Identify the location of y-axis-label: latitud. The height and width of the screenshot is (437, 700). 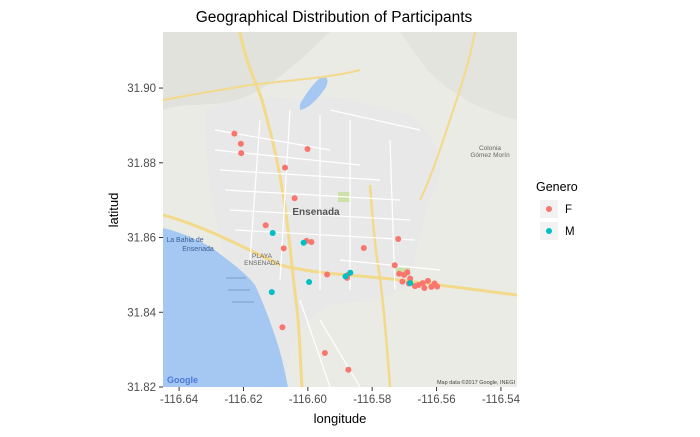
(113, 210).